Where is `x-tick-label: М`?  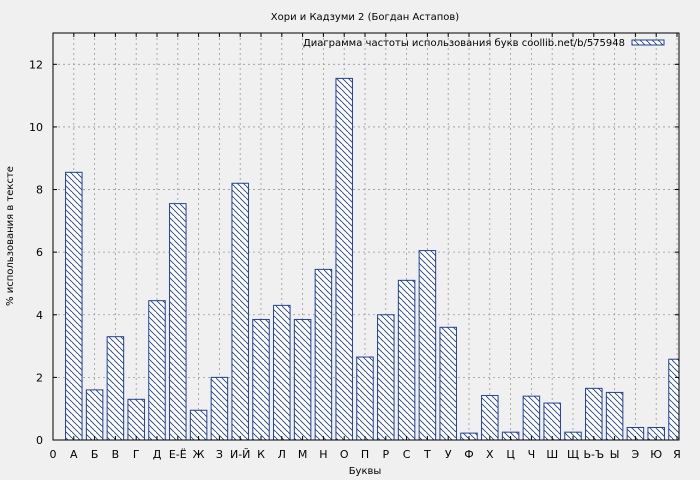 x-tick-label: М is located at coordinates (303, 454).